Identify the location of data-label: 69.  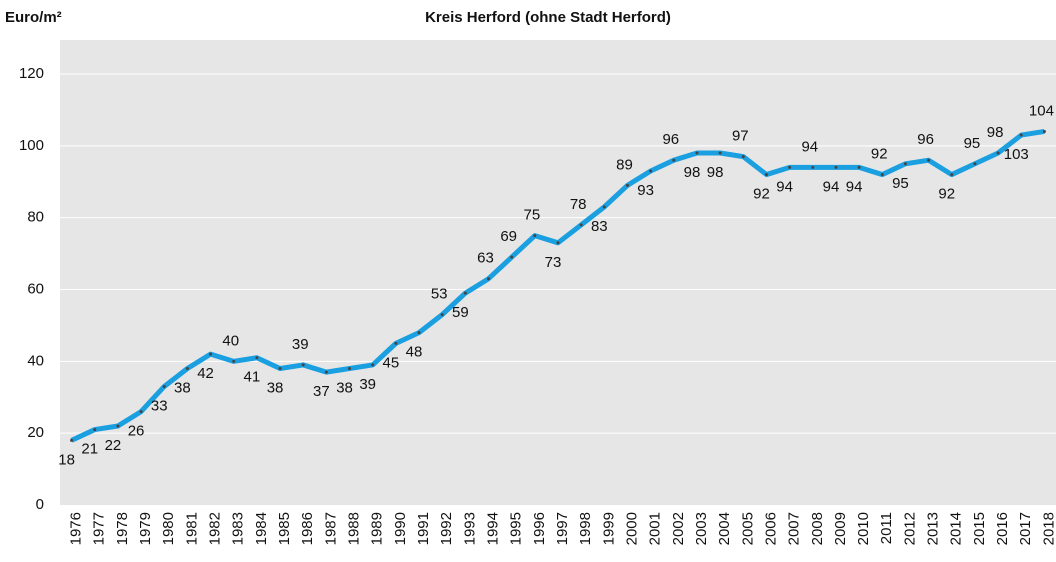
(508, 236).